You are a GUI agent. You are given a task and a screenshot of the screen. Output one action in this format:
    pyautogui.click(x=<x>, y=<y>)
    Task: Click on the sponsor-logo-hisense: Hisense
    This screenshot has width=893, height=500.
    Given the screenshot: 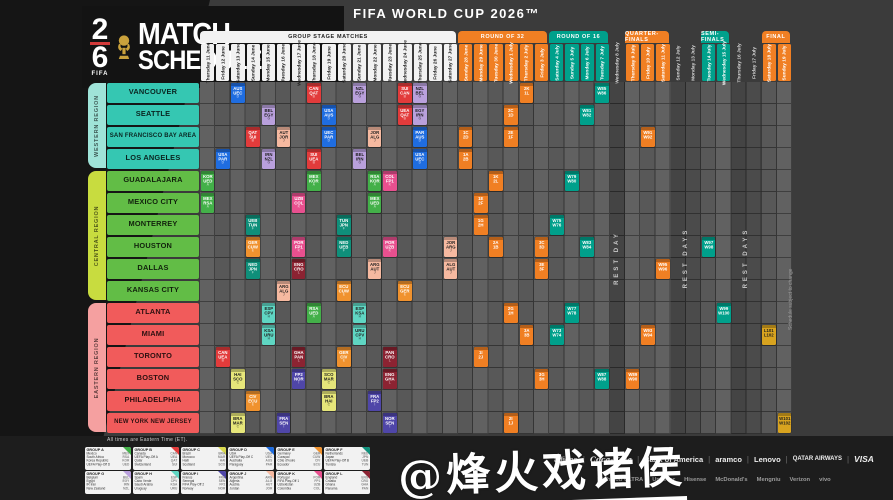 What is the action you would take?
    pyautogui.click(x=695, y=480)
    